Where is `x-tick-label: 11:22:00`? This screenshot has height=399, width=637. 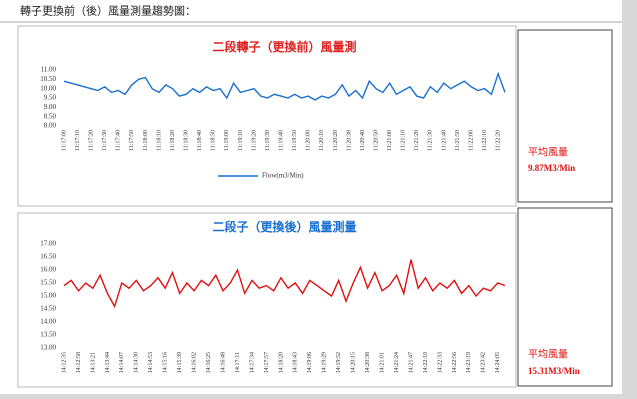
x-tick-label: 11:22:00 is located at coordinates (471, 140).